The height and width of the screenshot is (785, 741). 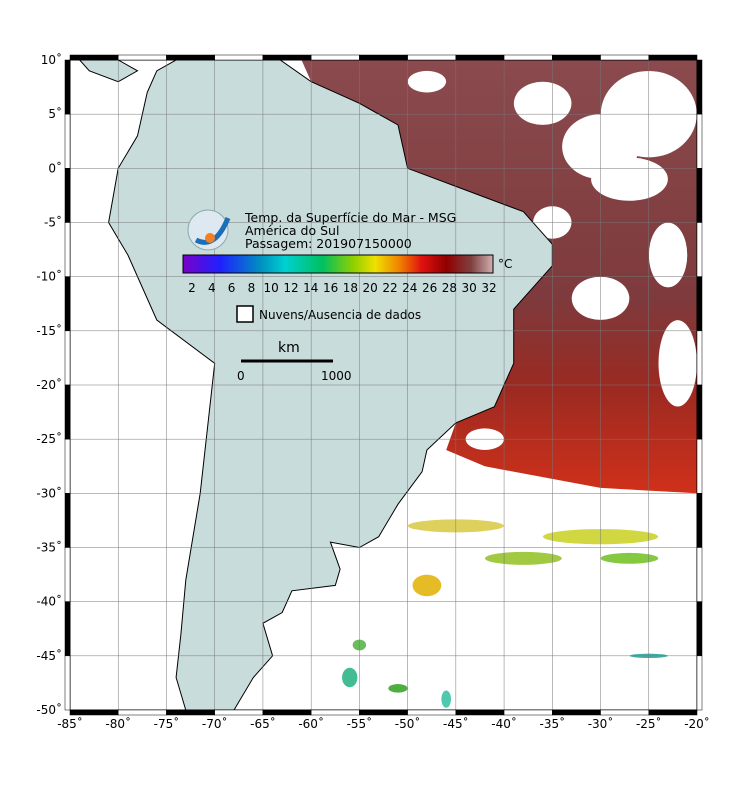 I want to click on logo-dot, so click(x=210, y=238).